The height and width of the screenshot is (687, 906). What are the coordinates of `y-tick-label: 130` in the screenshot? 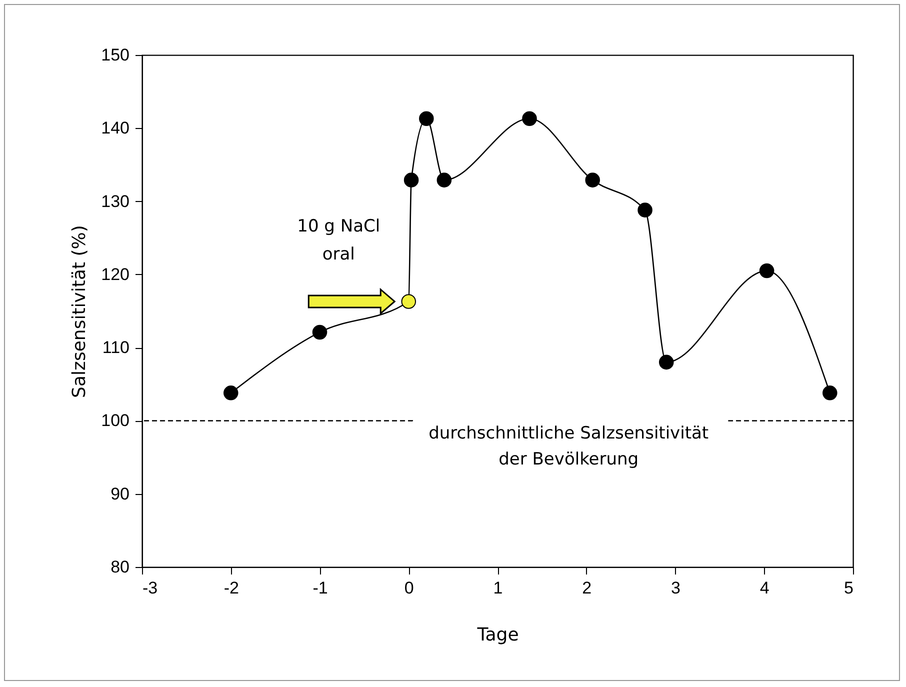 It's located at (115, 201).